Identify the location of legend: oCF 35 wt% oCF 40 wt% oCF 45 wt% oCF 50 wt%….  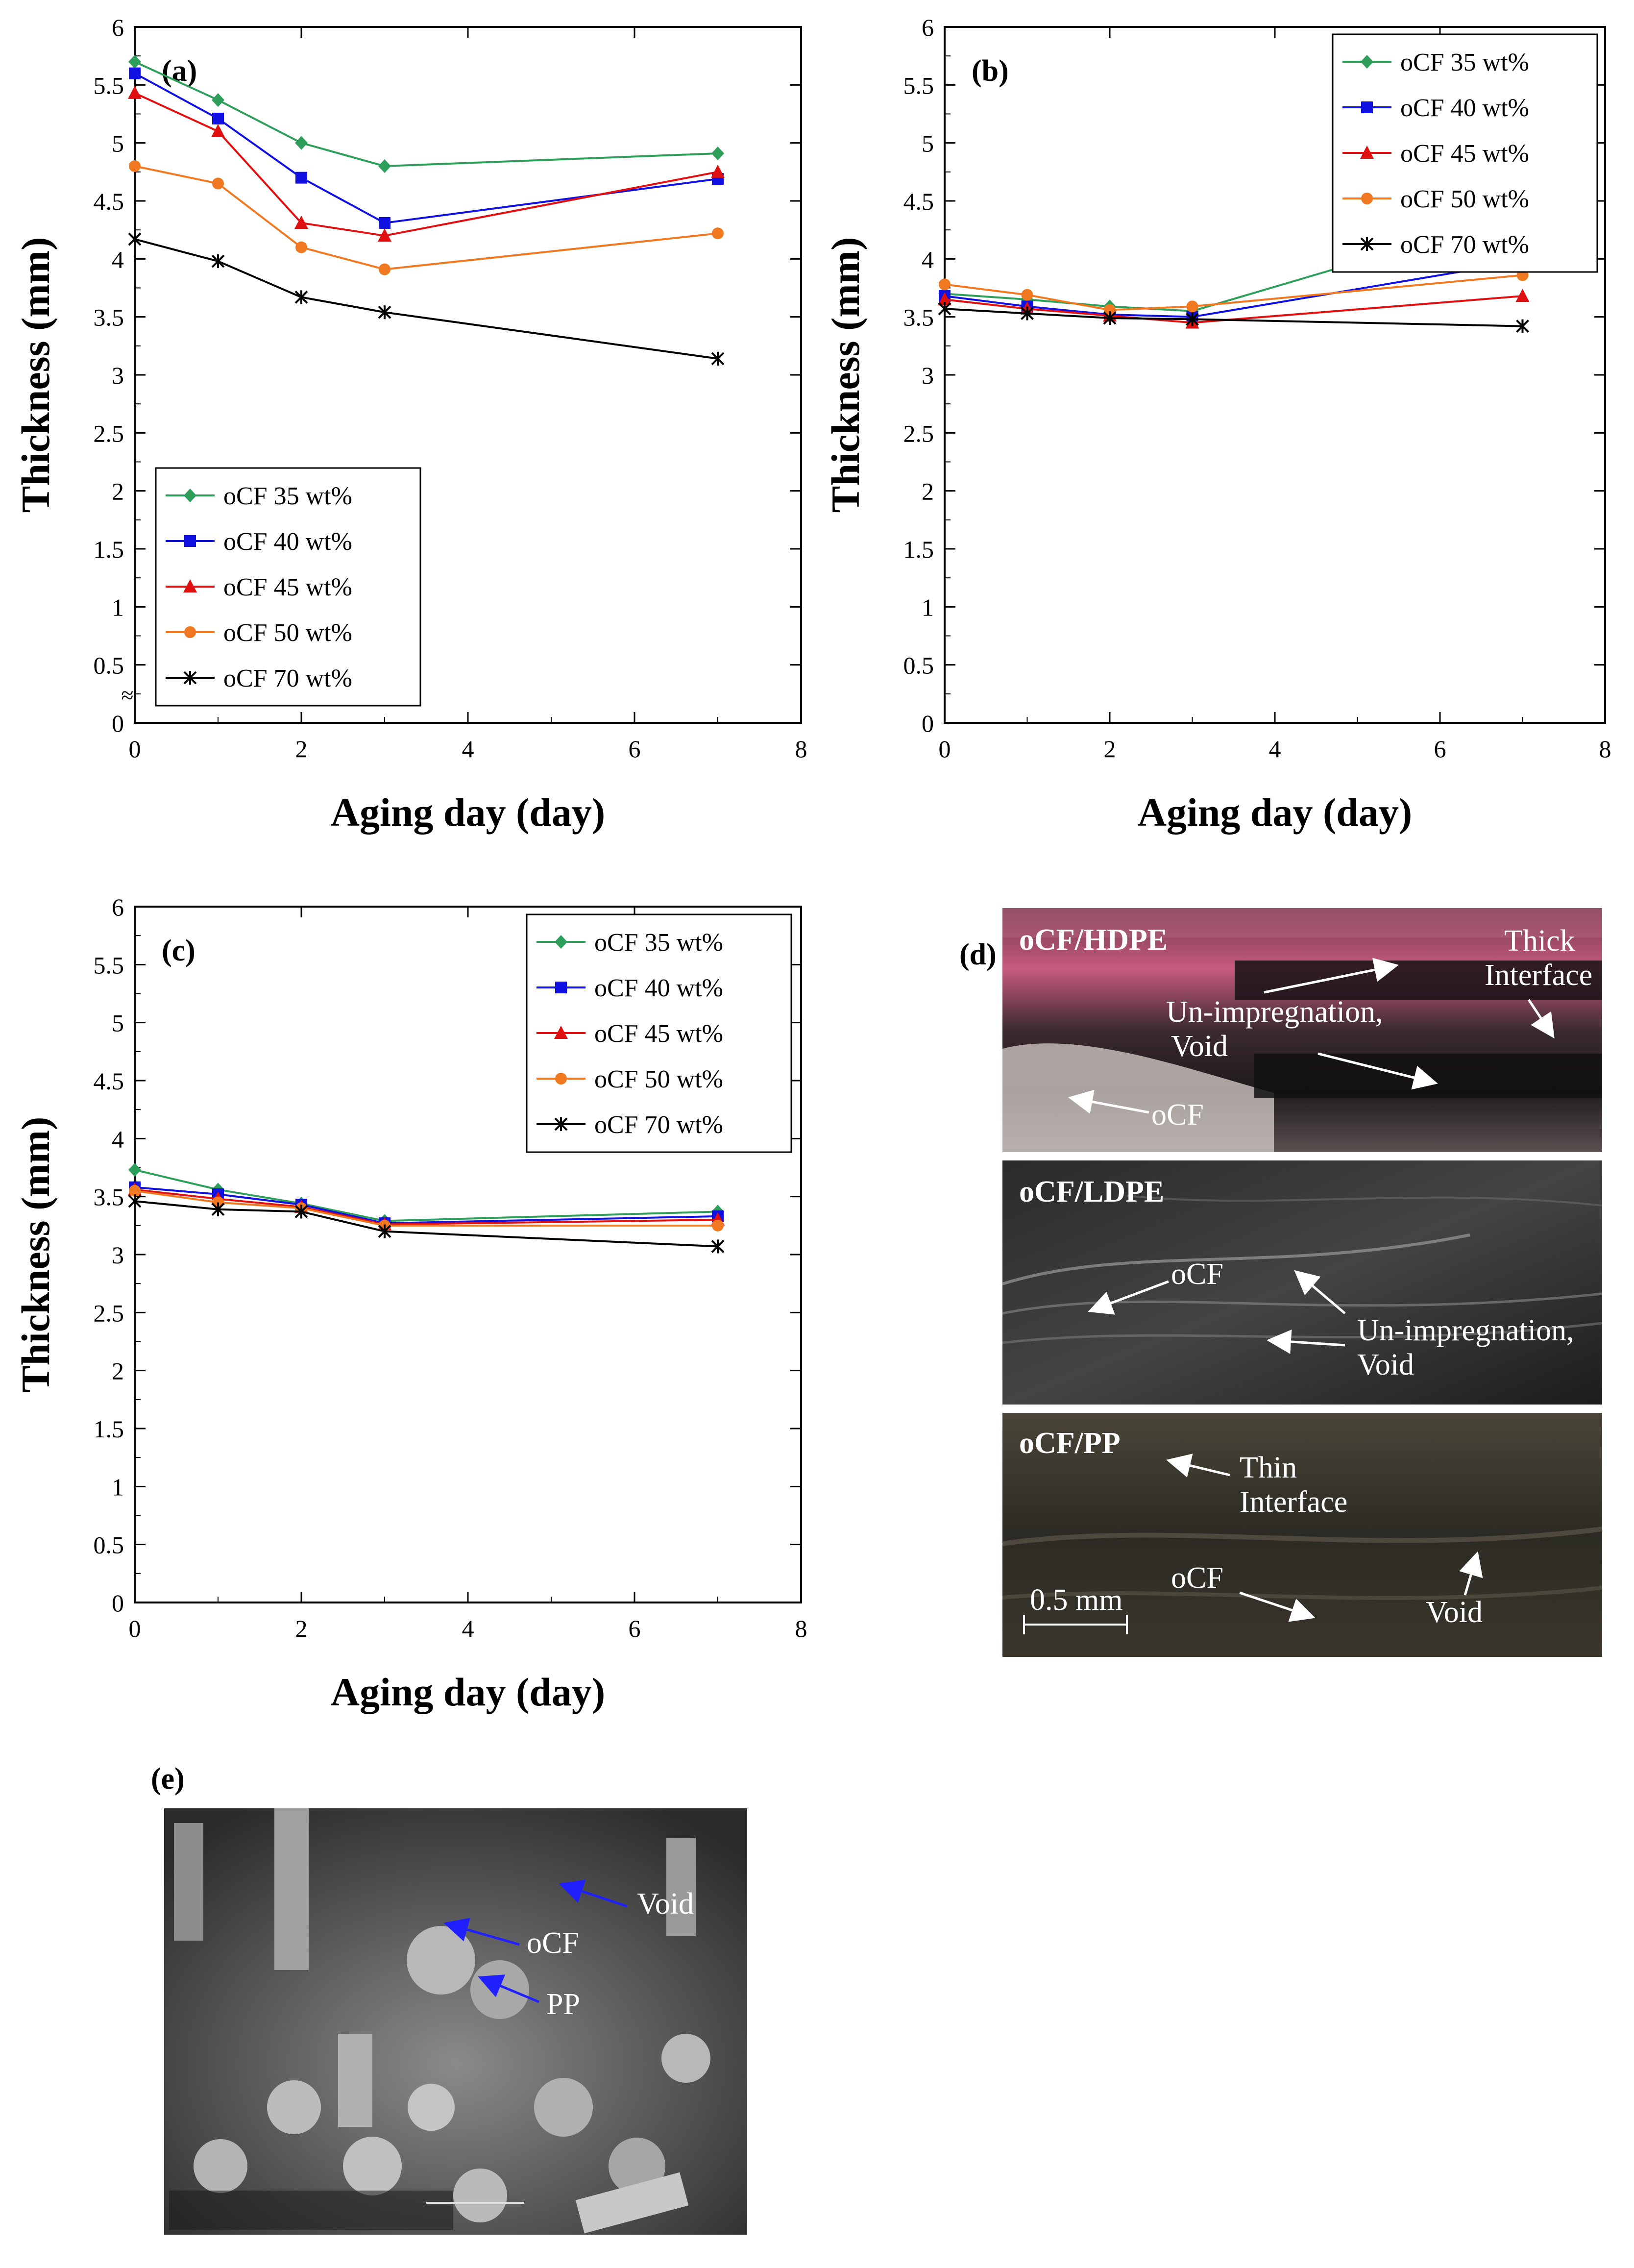
(659, 1033).